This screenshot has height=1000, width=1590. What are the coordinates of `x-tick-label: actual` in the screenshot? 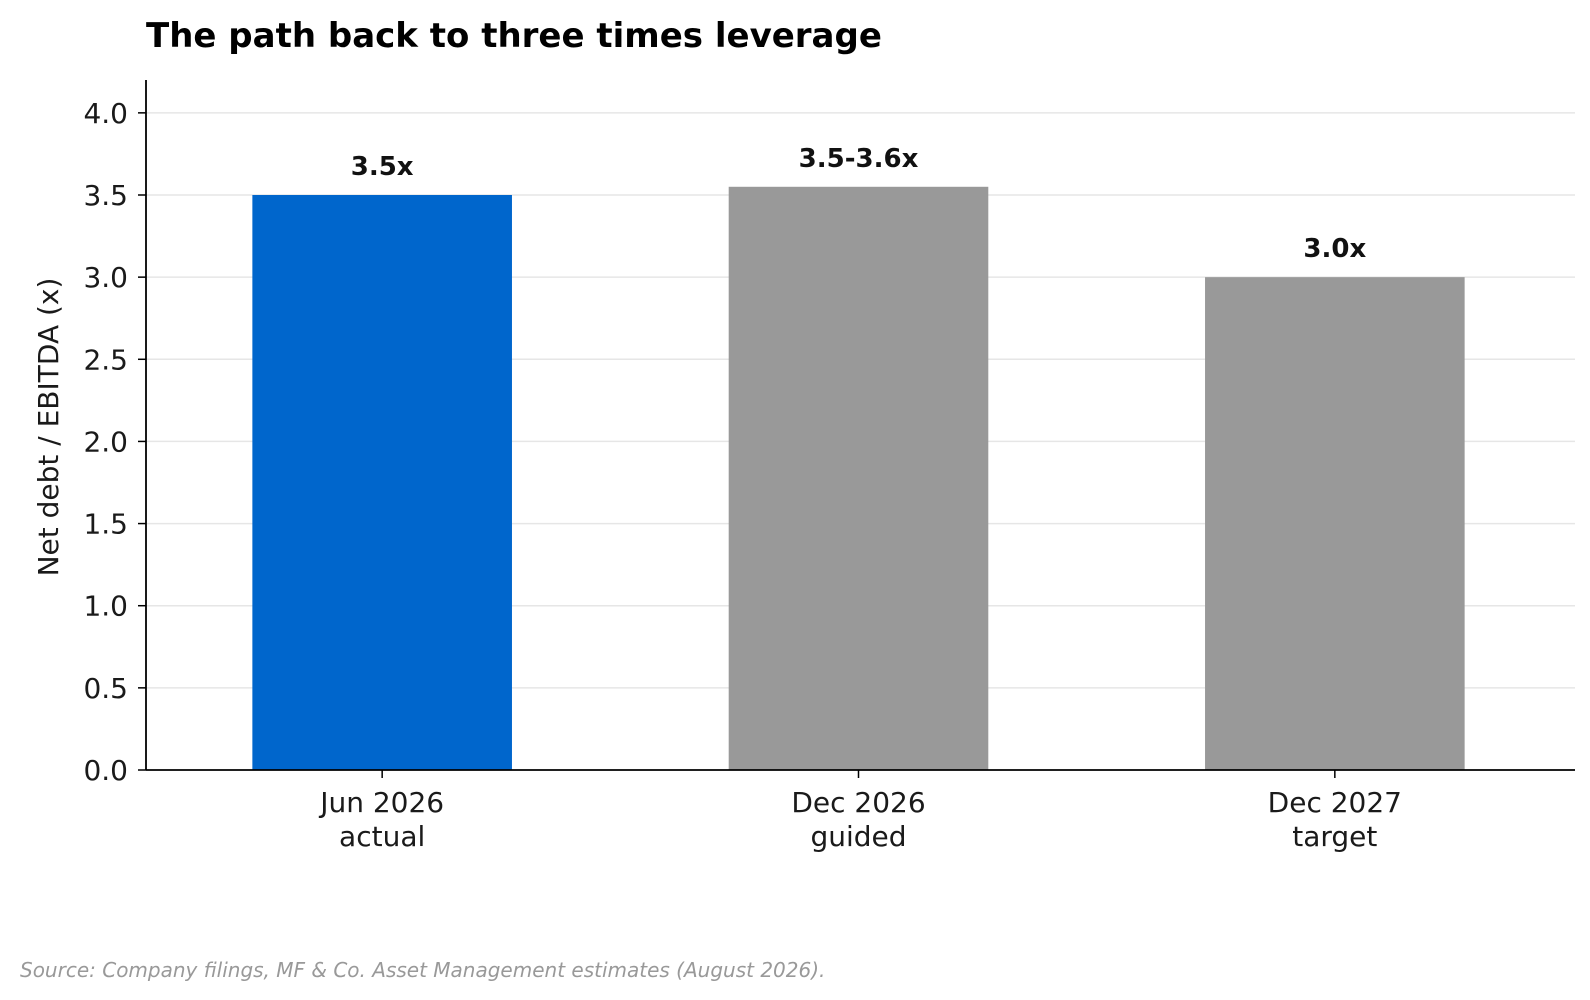 It's located at (382, 836).